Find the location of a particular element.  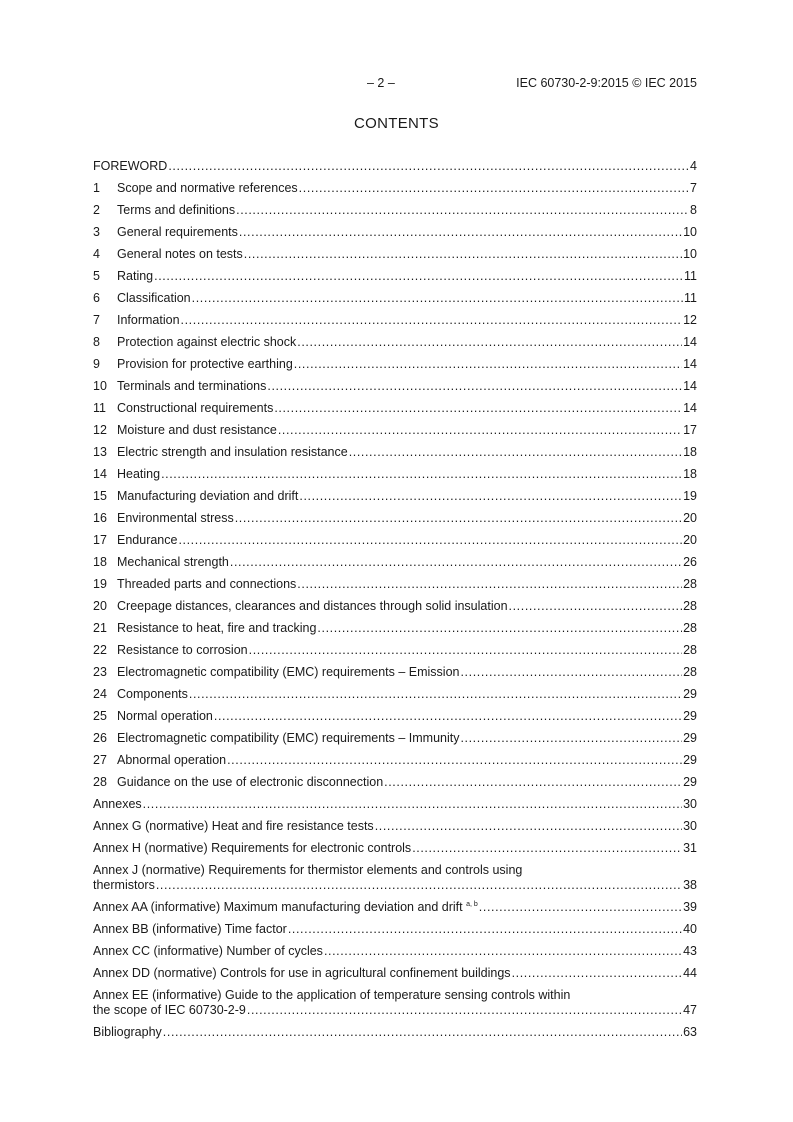

toc-entry: 12 Moisture and dust resistance 17 is located at coordinates (395, 430).